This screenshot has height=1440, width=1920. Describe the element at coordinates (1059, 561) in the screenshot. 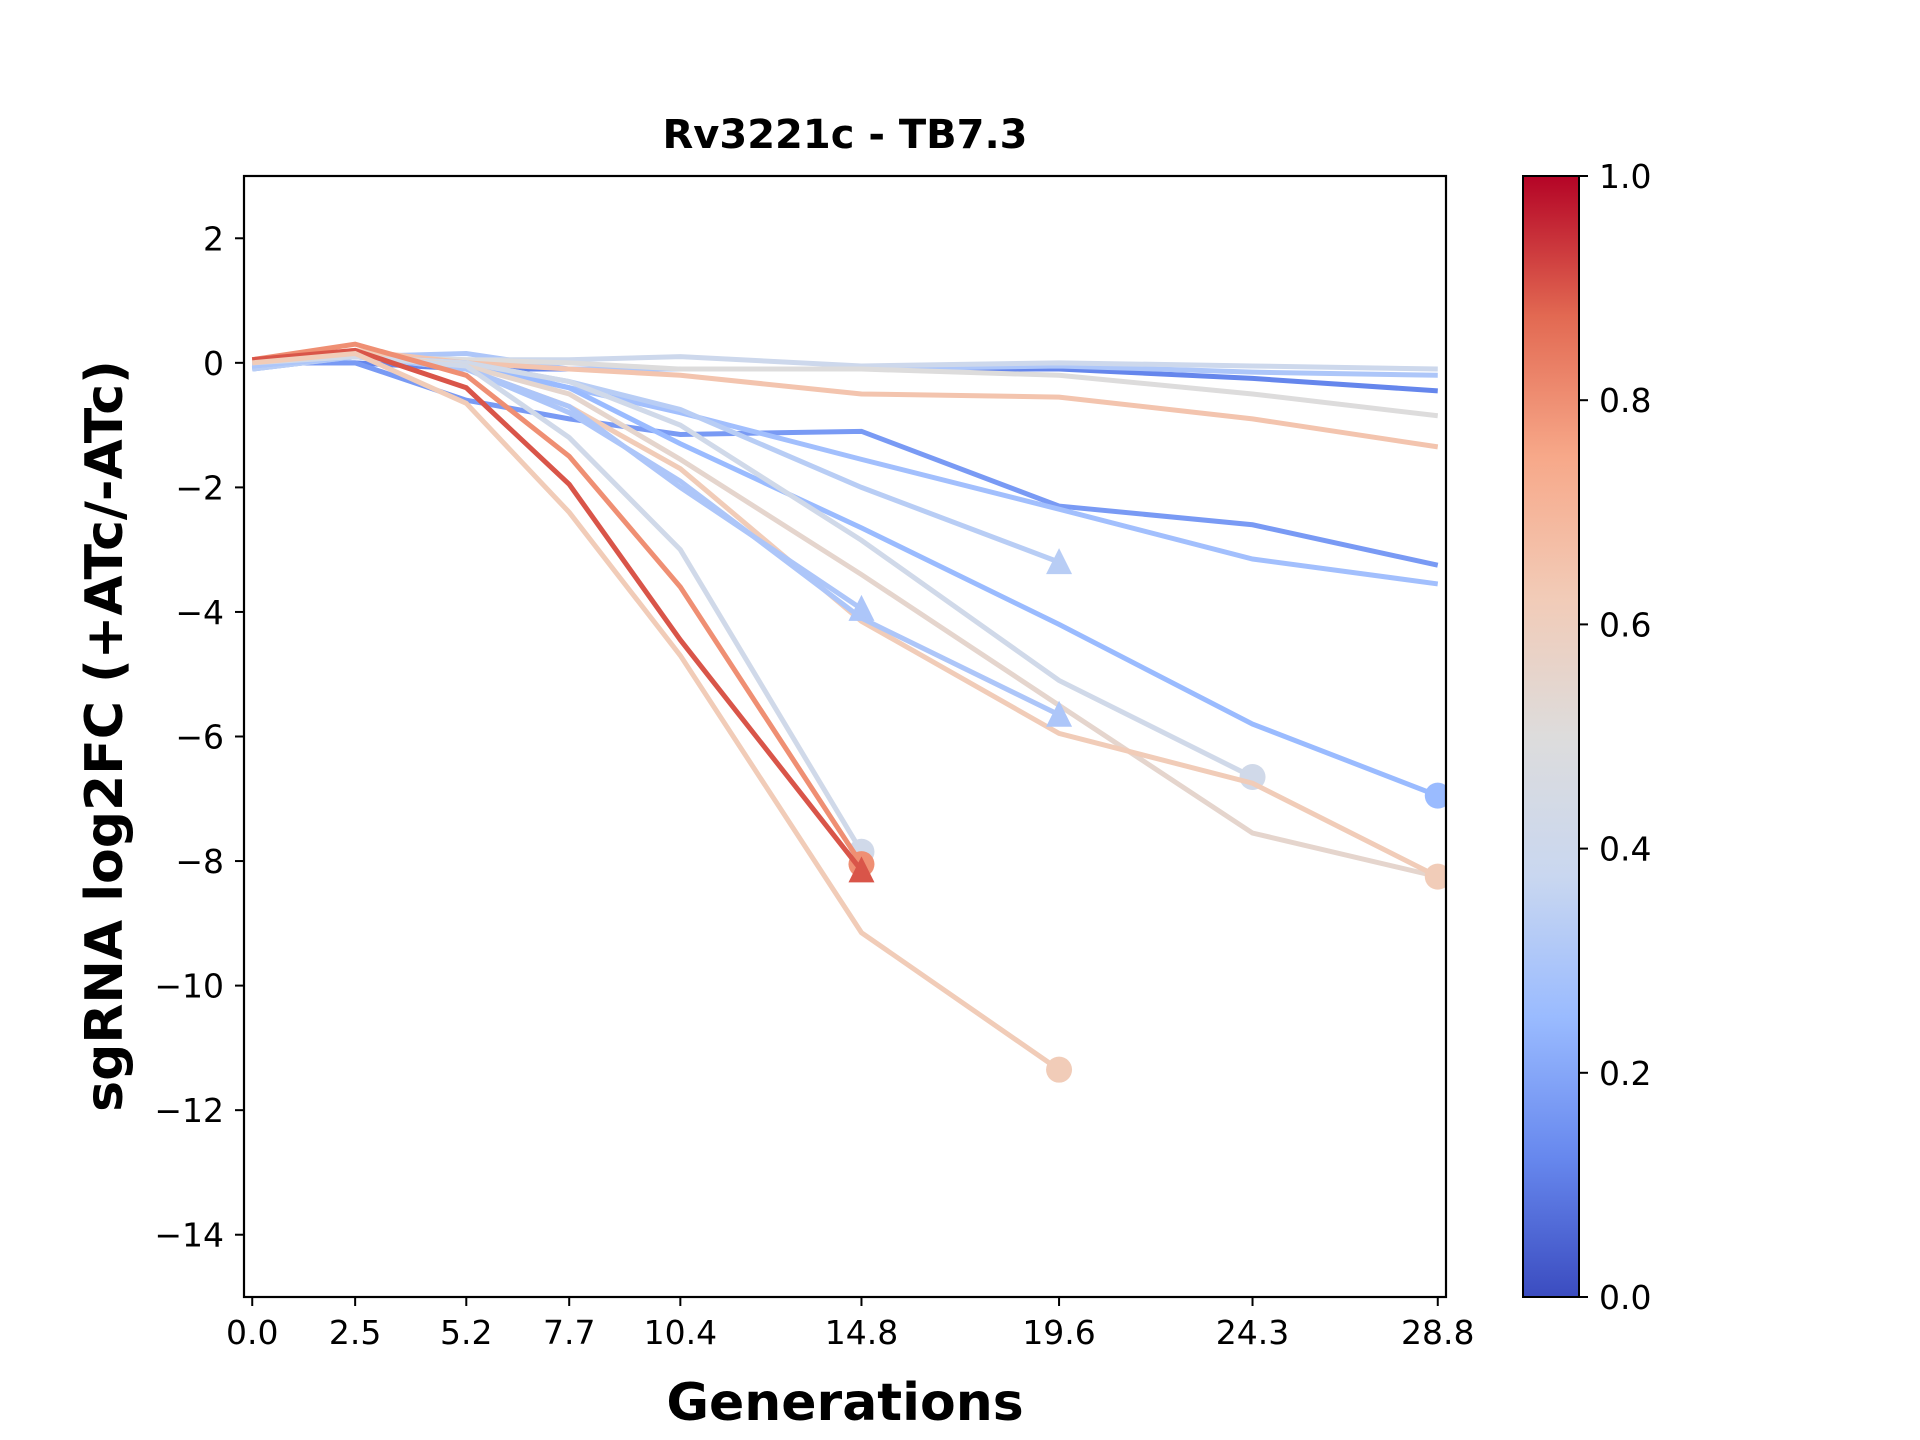

I see `end-marker-triangle-s8` at that location.